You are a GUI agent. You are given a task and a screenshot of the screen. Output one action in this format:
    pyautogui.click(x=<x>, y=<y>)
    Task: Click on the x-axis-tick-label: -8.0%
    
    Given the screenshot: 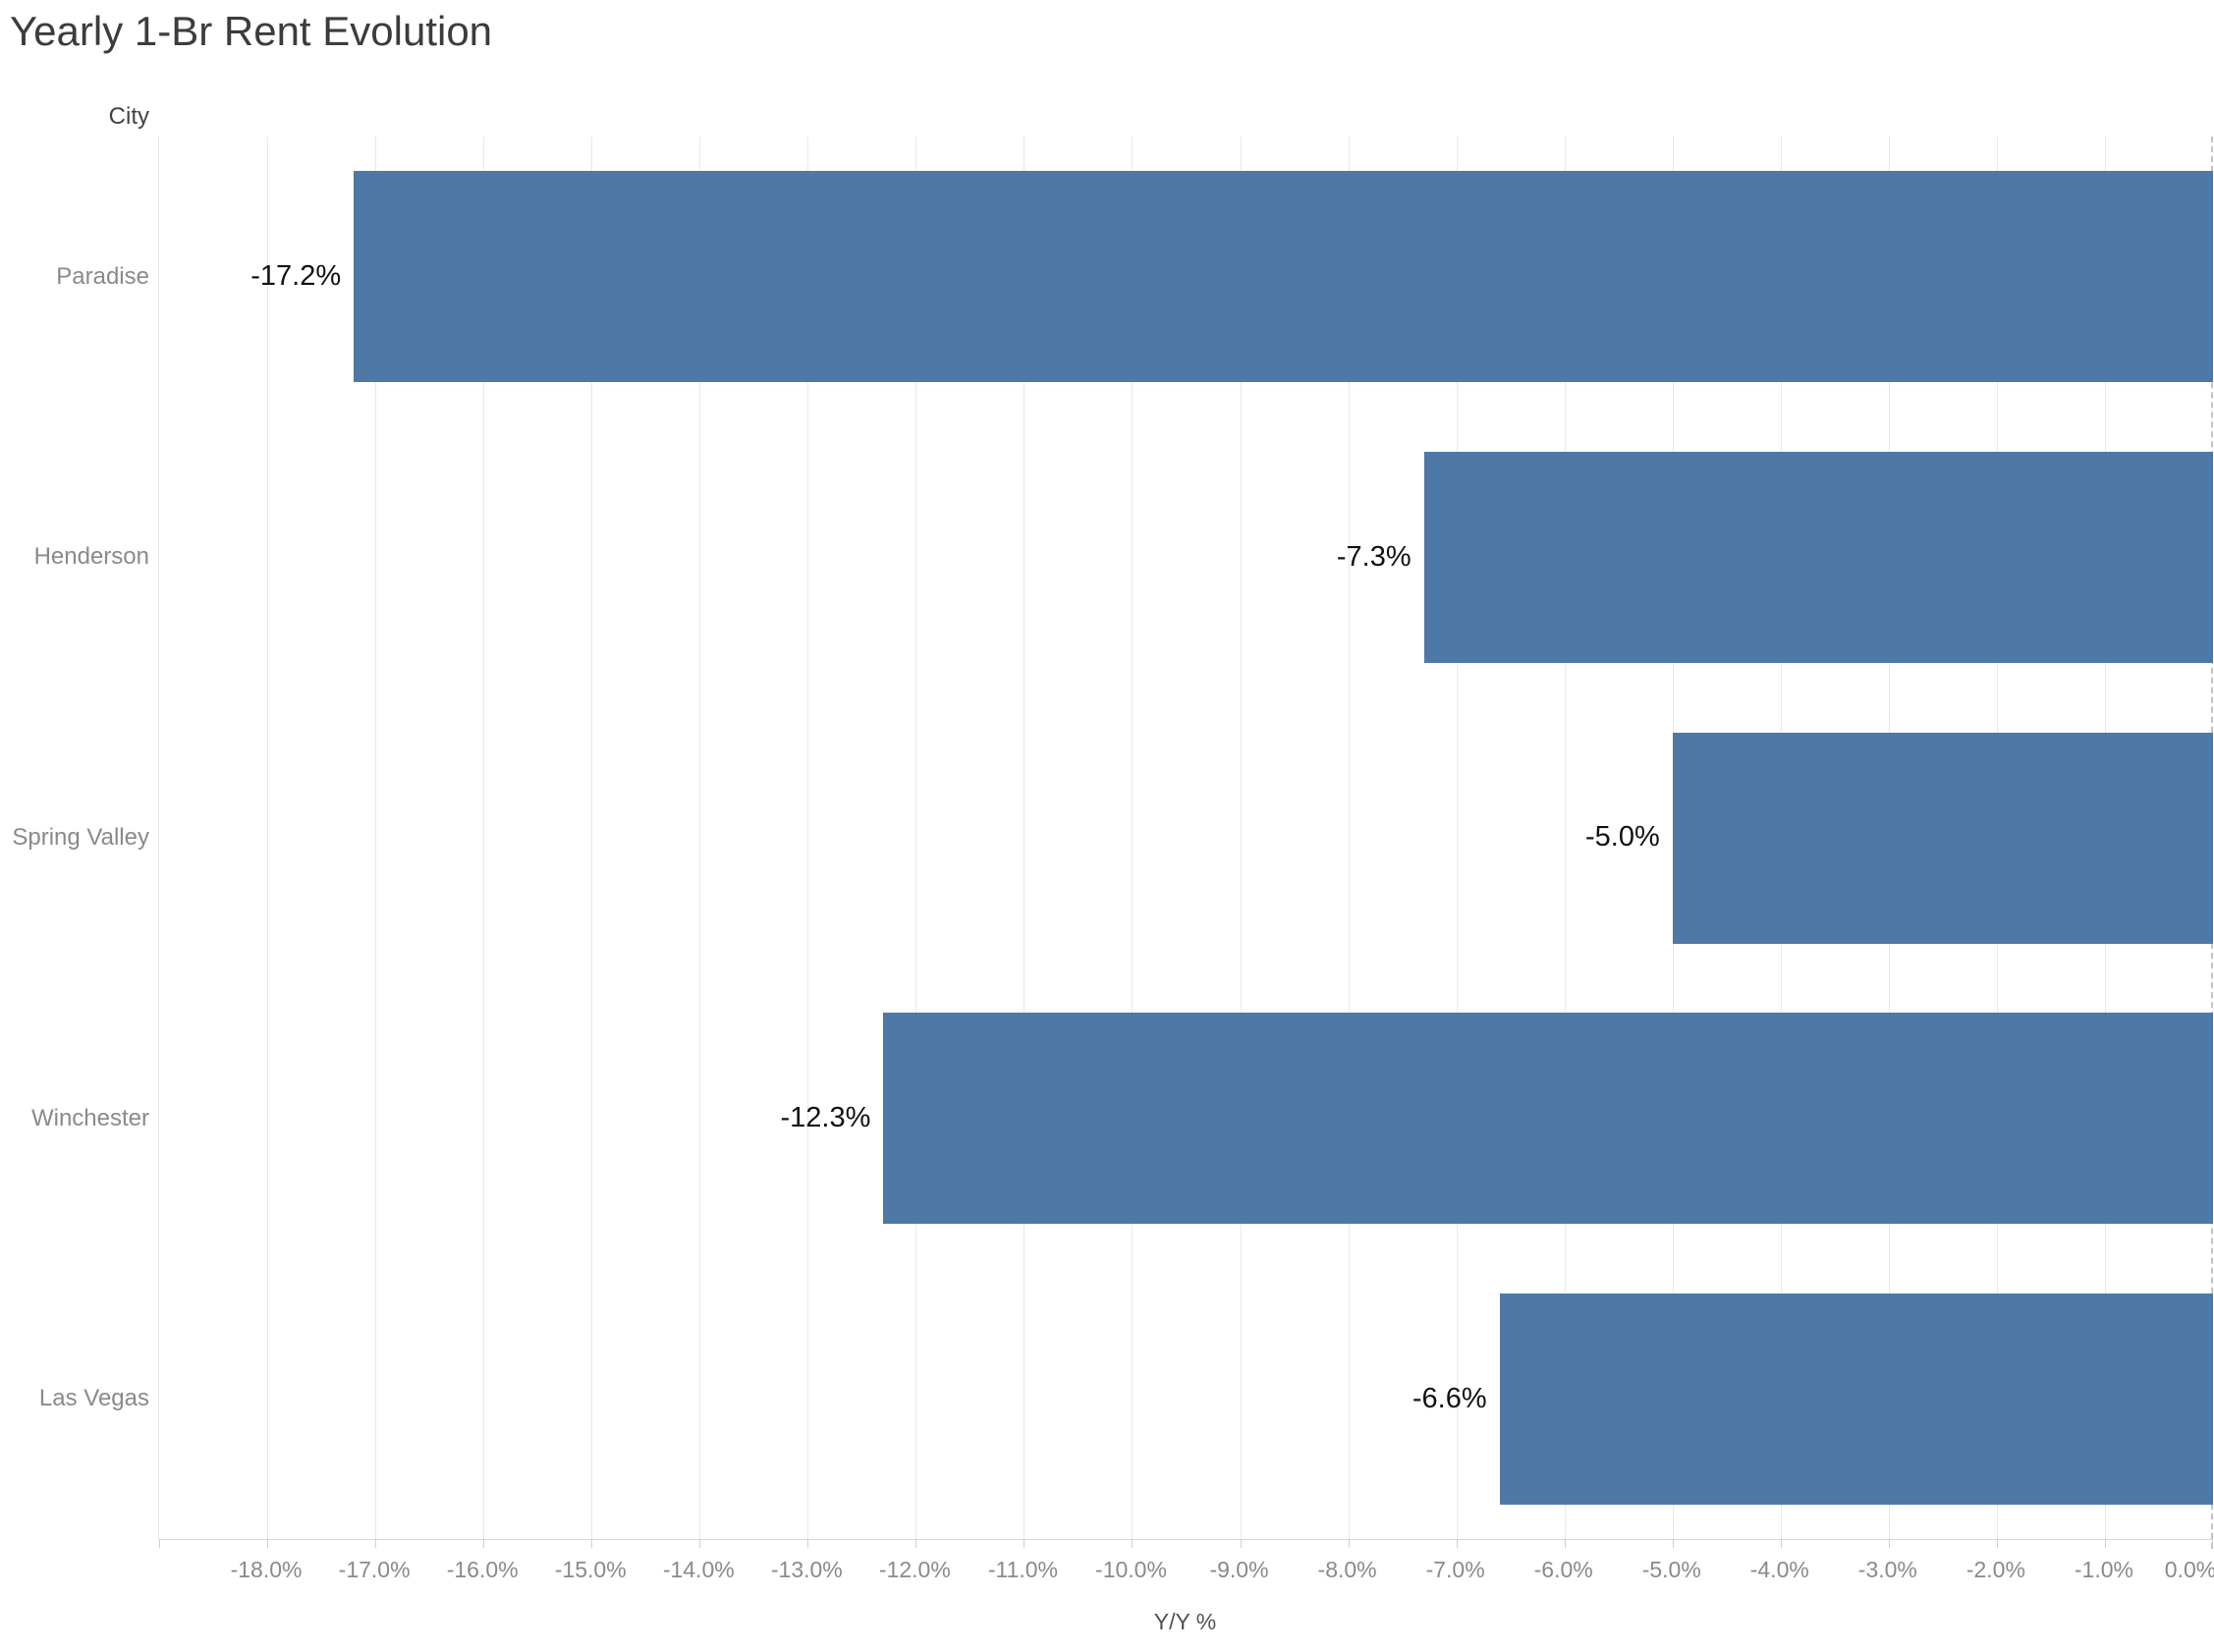 What is the action you would take?
    pyautogui.click(x=1347, y=1570)
    